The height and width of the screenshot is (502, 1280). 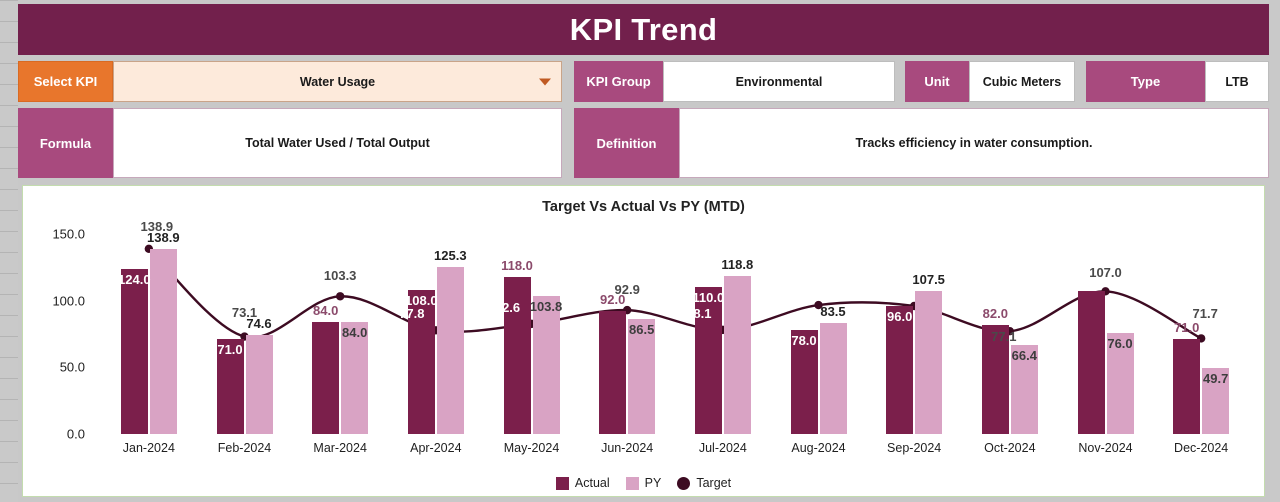 I want to click on x-axis-tick: Dec-2024, so click(x=1201, y=448).